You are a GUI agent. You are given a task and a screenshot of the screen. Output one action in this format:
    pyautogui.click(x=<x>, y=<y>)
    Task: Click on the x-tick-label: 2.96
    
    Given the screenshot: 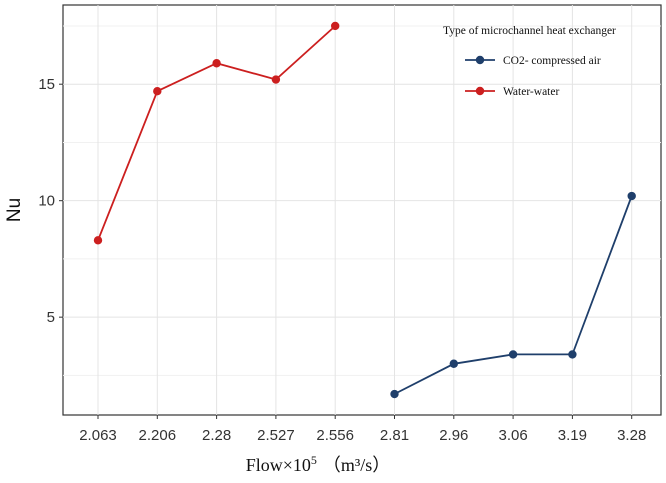 What is the action you would take?
    pyautogui.click(x=453, y=435)
    